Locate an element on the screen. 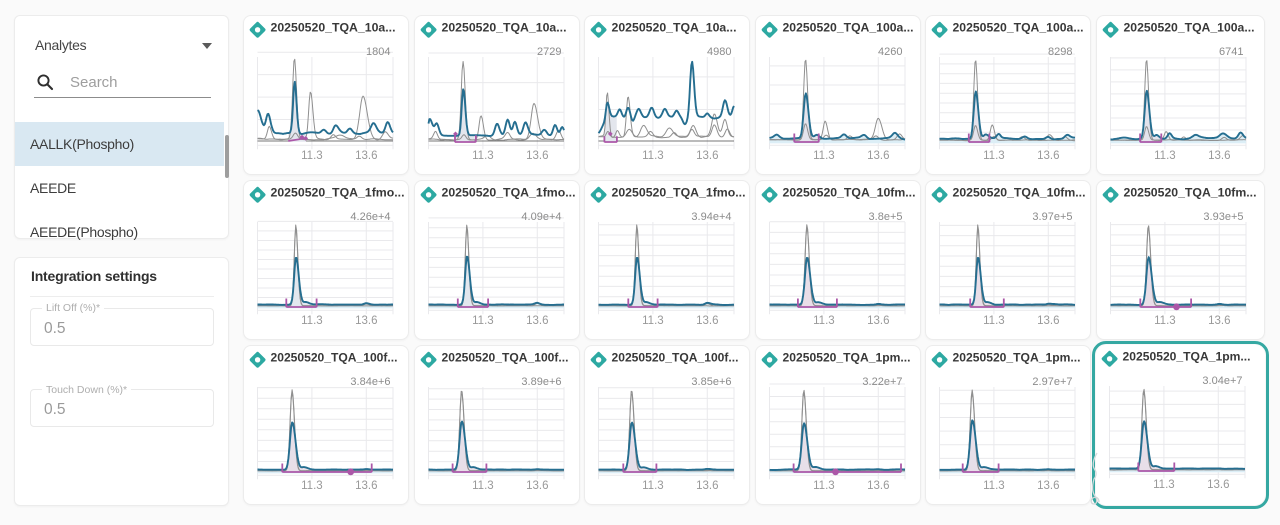 This screenshot has width=1280, height=525. svg-text: 3.93e+5 is located at coordinates (1223, 217).